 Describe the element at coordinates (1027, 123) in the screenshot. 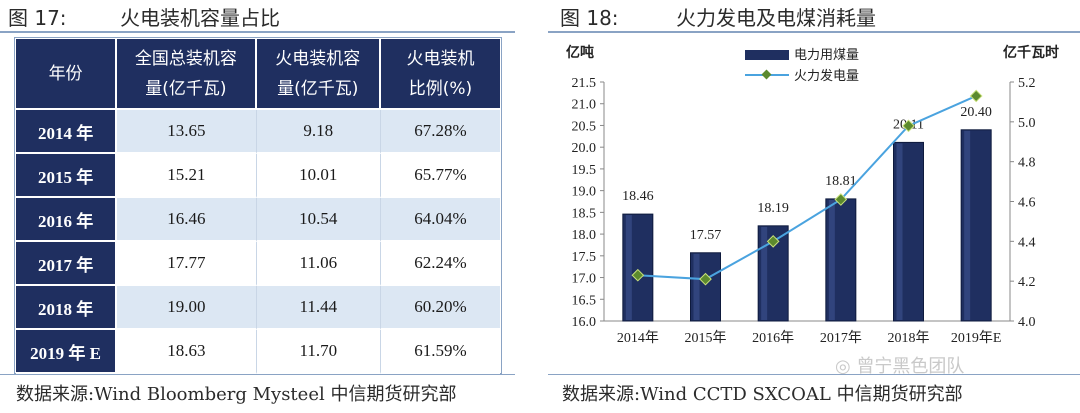

I see `right-tick-label: 5.0` at that location.